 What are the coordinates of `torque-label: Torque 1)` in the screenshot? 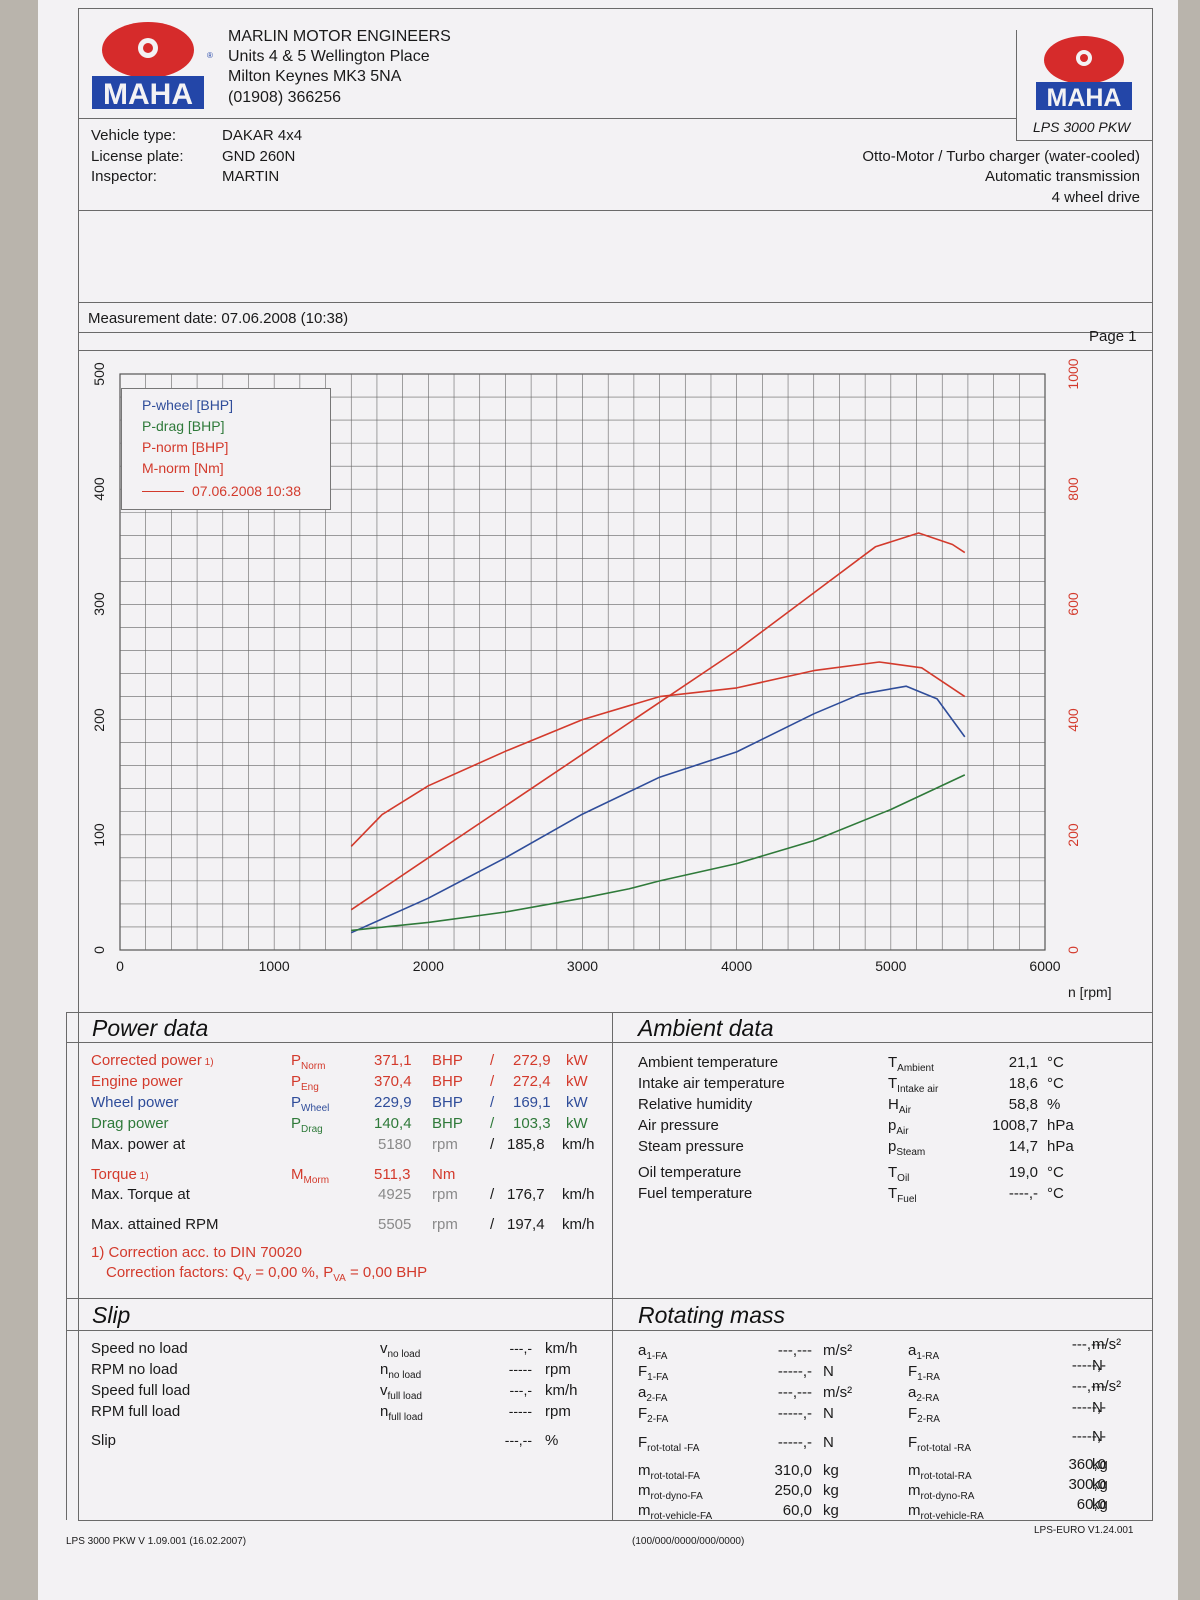 It's located at (120, 1174).